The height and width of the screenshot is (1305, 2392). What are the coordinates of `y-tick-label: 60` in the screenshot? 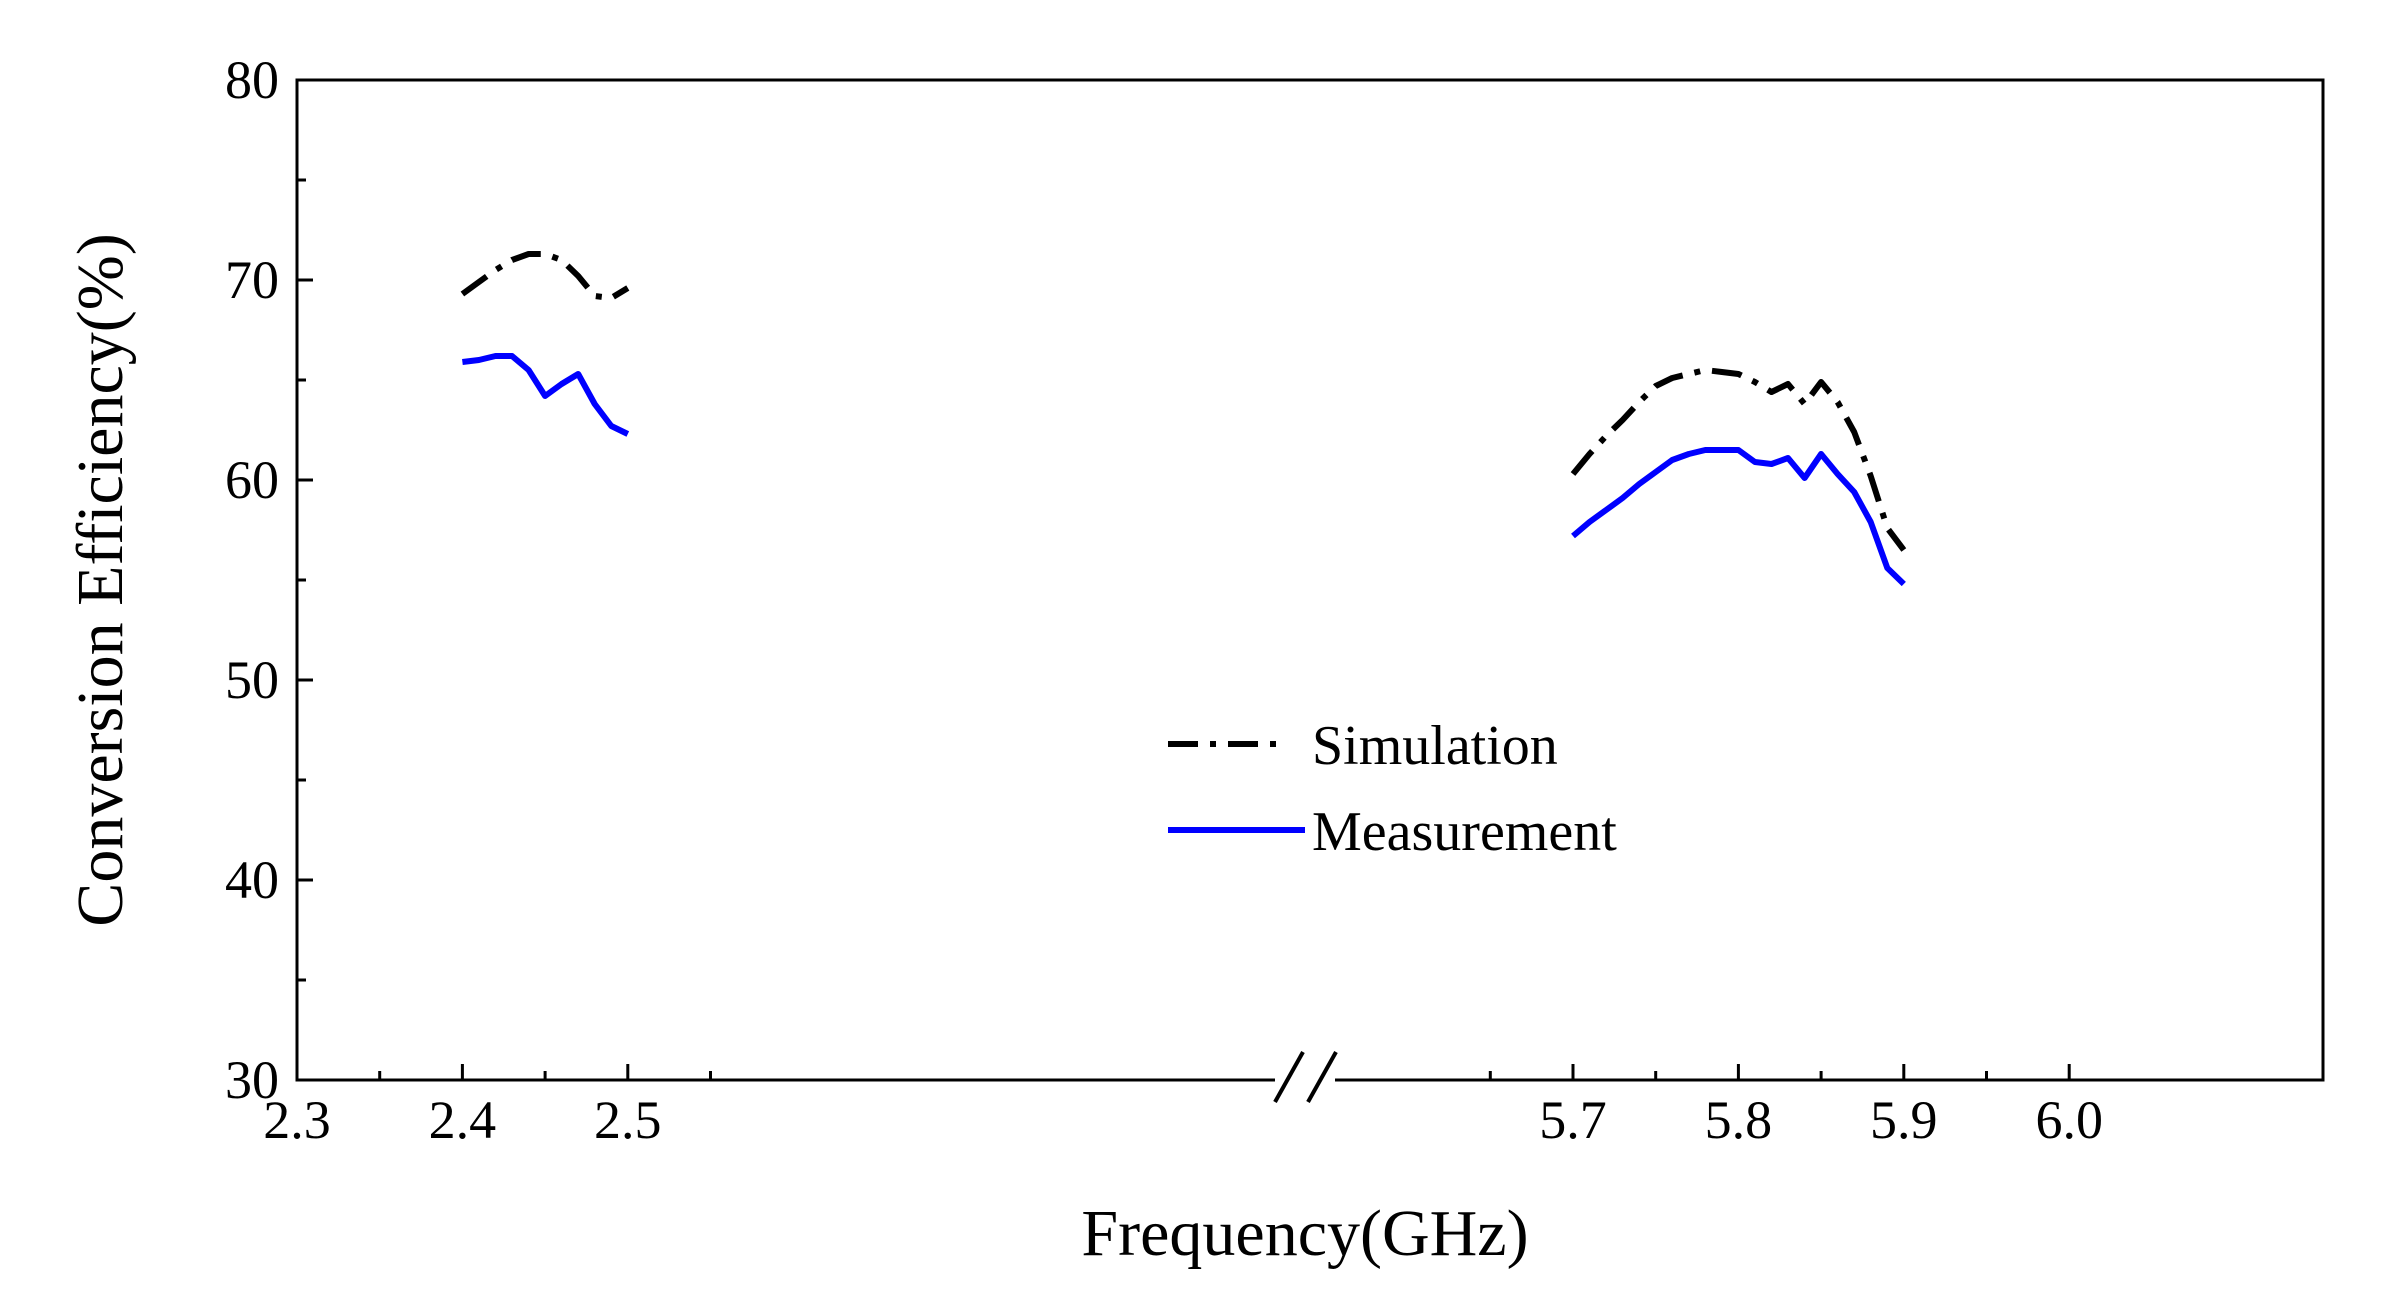 It's located at (252, 480).